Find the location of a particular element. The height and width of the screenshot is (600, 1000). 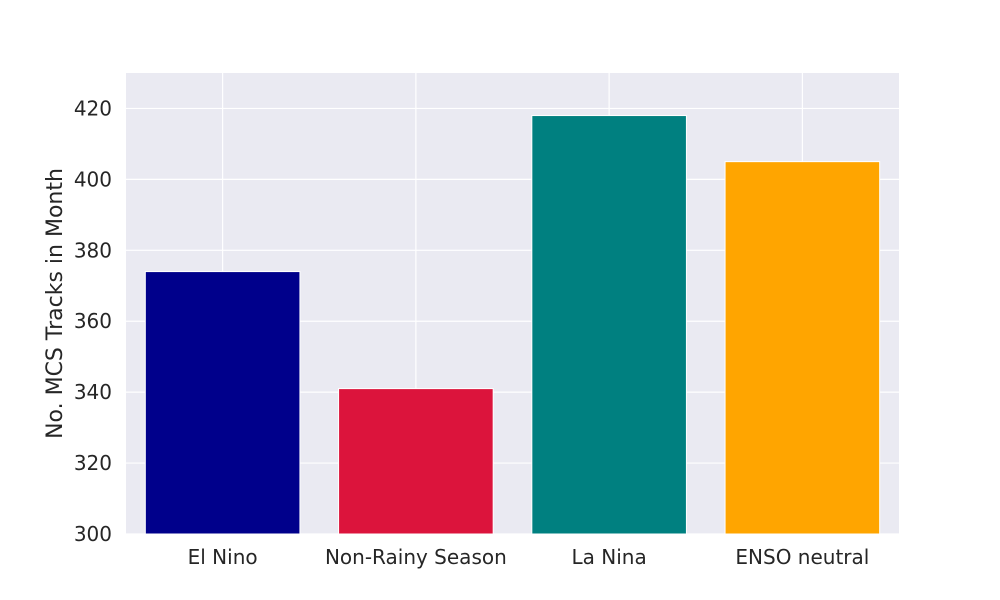

y-tick-label: 360 is located at coordinates (93, 321).